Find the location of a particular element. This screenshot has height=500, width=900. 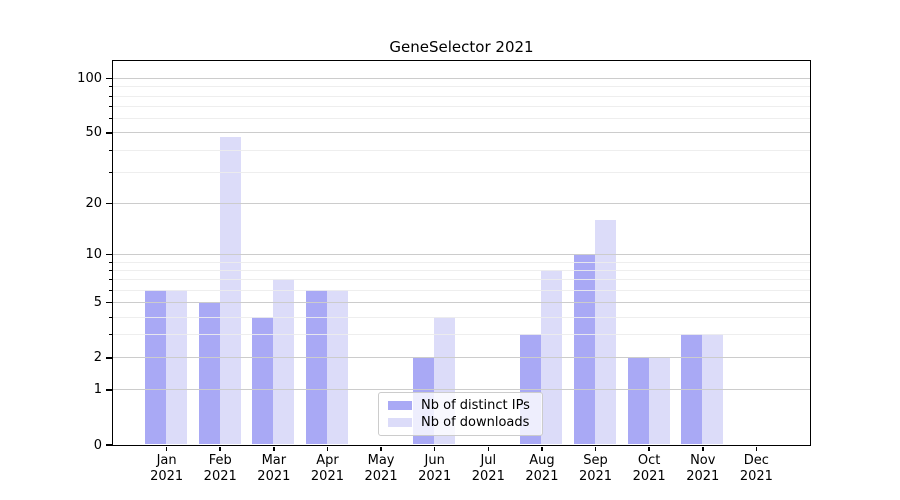

bar-apr-downloads is located at coordinates (337, 367).